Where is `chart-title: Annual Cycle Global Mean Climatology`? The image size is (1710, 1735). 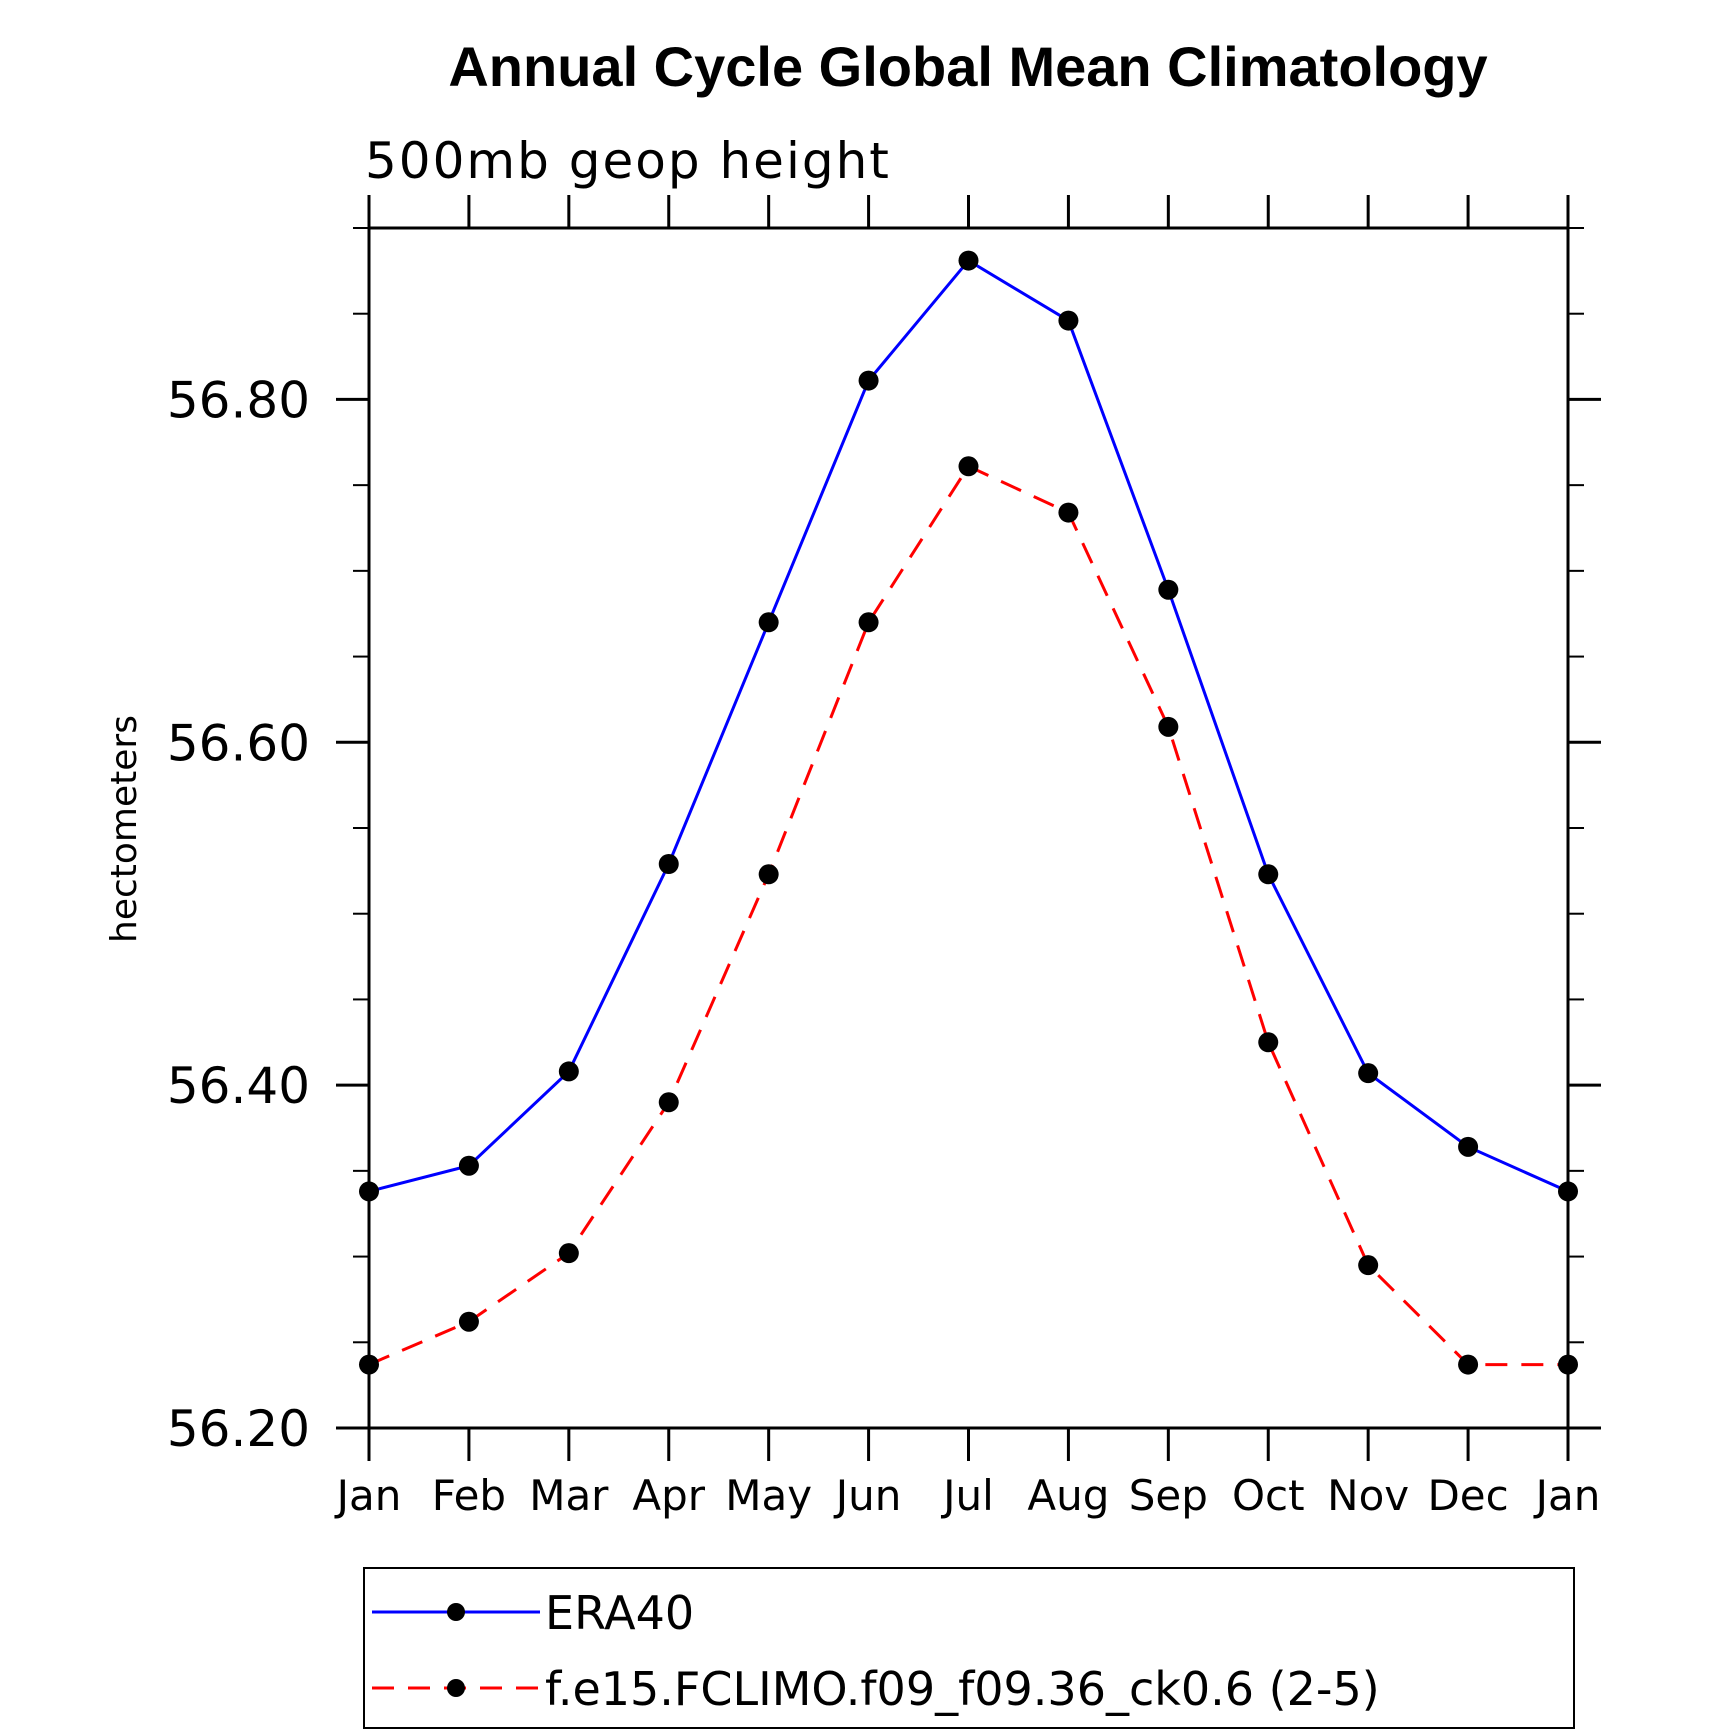
chart-title: Annual Cycle Global Mean Climatology is located at coordinates (967, 66).